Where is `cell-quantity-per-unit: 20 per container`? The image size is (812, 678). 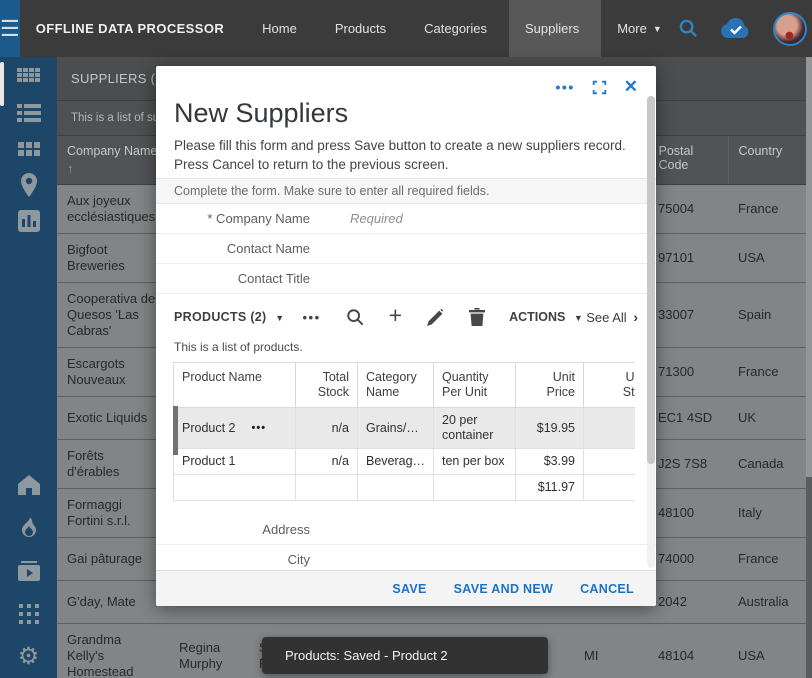 cell-quantity-per-unit: 20 per container is located at coordinates (474, 428).